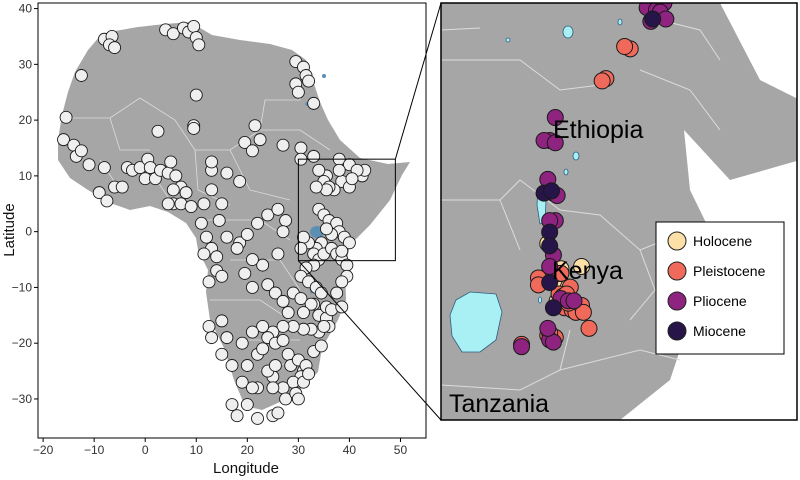 Image resolution: width=800 pixels, height=480 pixels. Describe the element at coordinates (145, 450) in the screenshot. I see `x-tick-label: 0` at that location.